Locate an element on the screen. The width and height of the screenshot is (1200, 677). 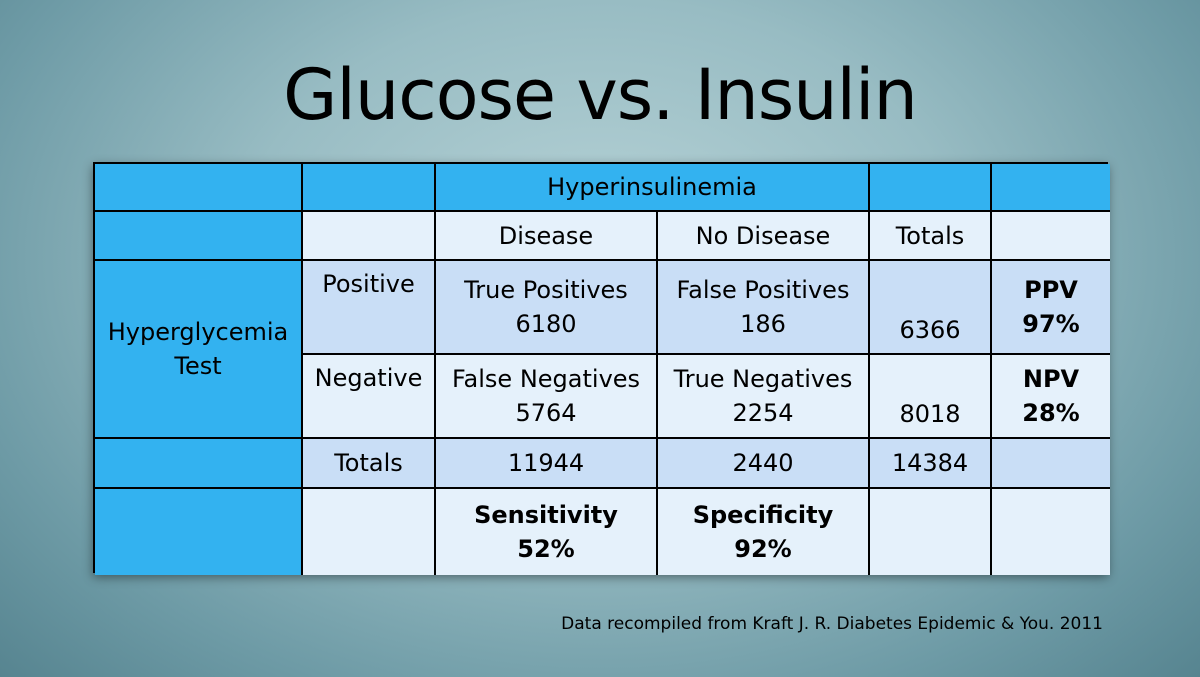
row5-blue-cell is located at coordinates (199, 464).